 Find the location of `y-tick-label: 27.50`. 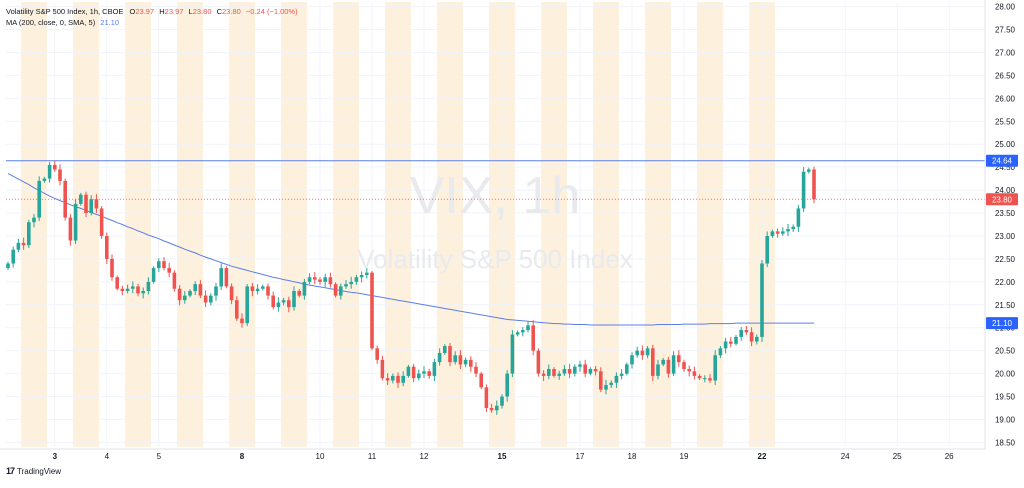

y-tick-label: 27.50 is located at coordinates (1005, 30).